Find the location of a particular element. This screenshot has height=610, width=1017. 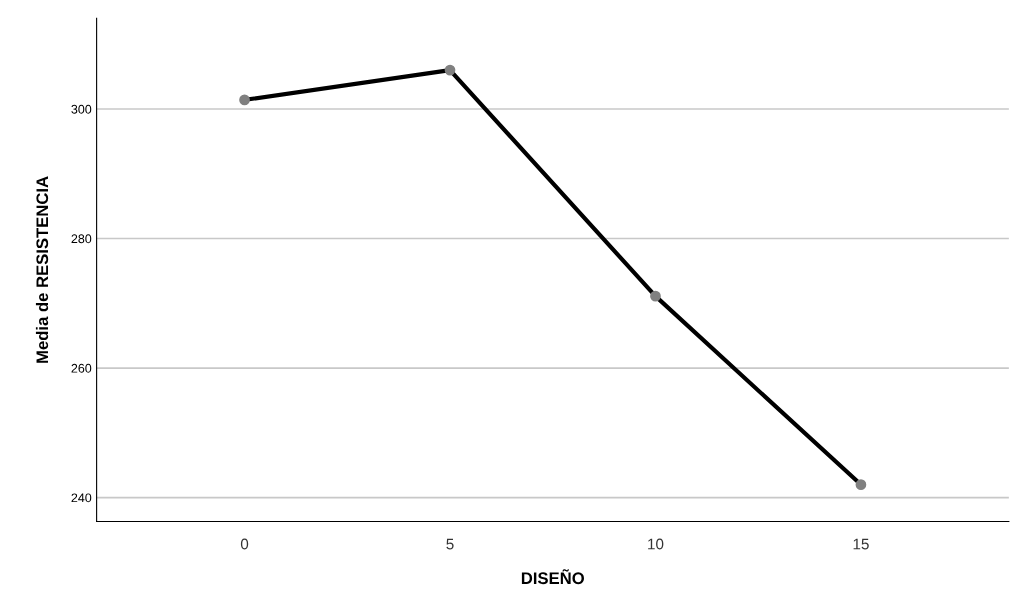

x-tick-label: 15 is located at coordinates (861, 544).